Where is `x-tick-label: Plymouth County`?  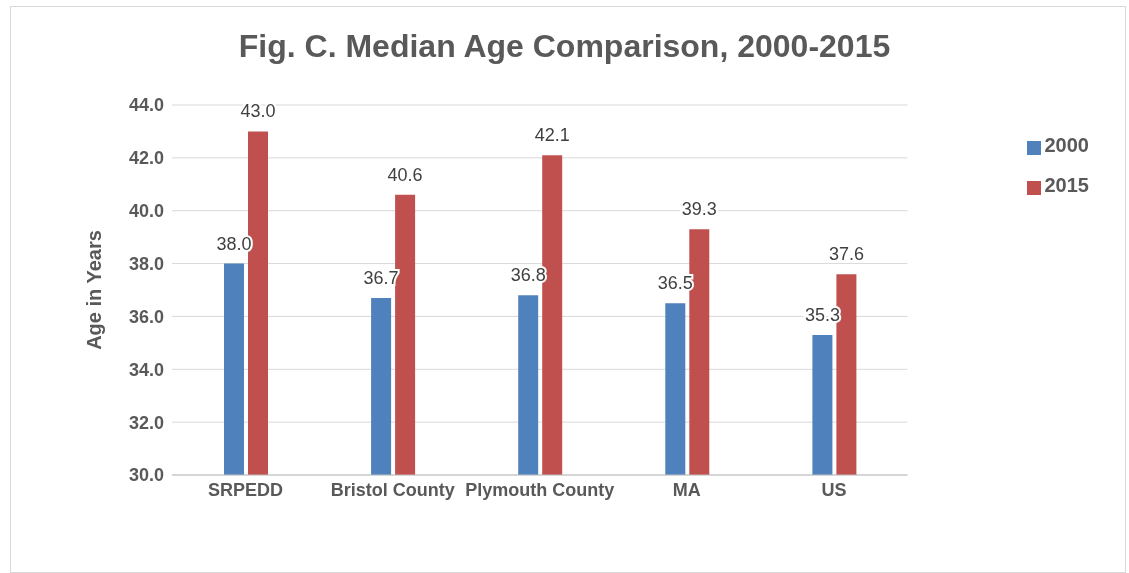
x-tick-label: Plymouth County is located at coordinates (540, 489).